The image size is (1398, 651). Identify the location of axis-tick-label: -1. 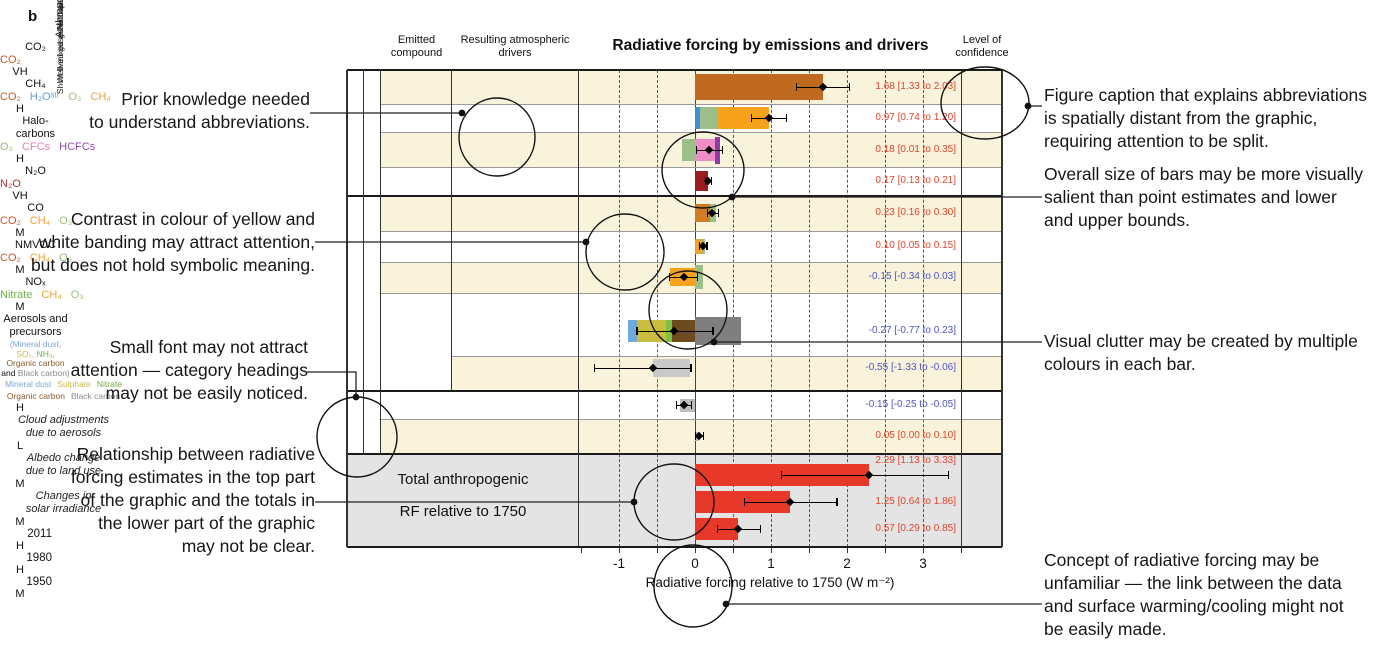
(618, 563).